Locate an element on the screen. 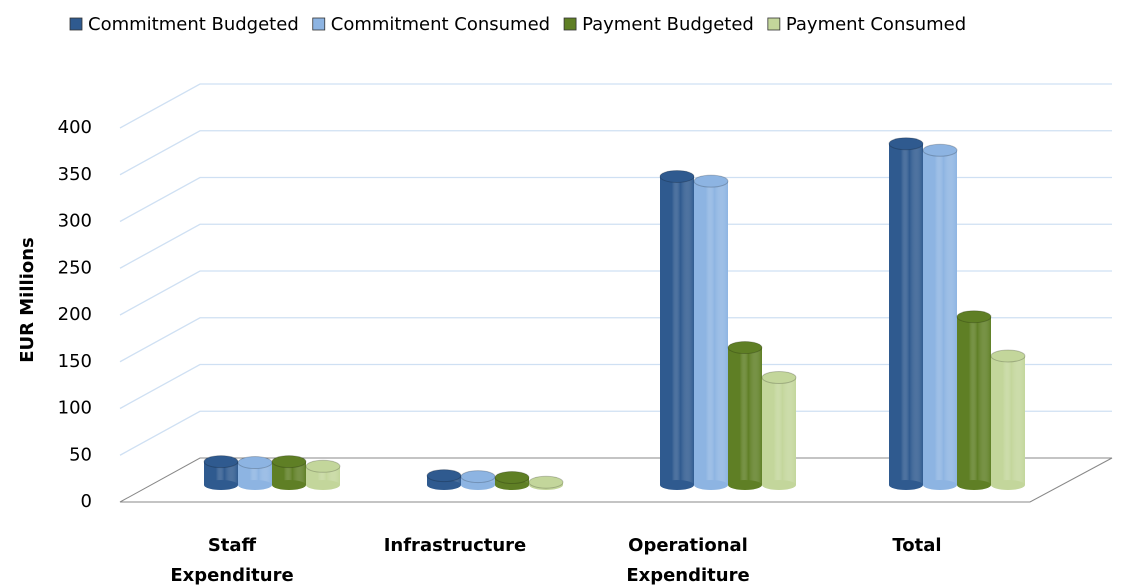  y-tick-label: 300 is located at coordinates (75, 221).